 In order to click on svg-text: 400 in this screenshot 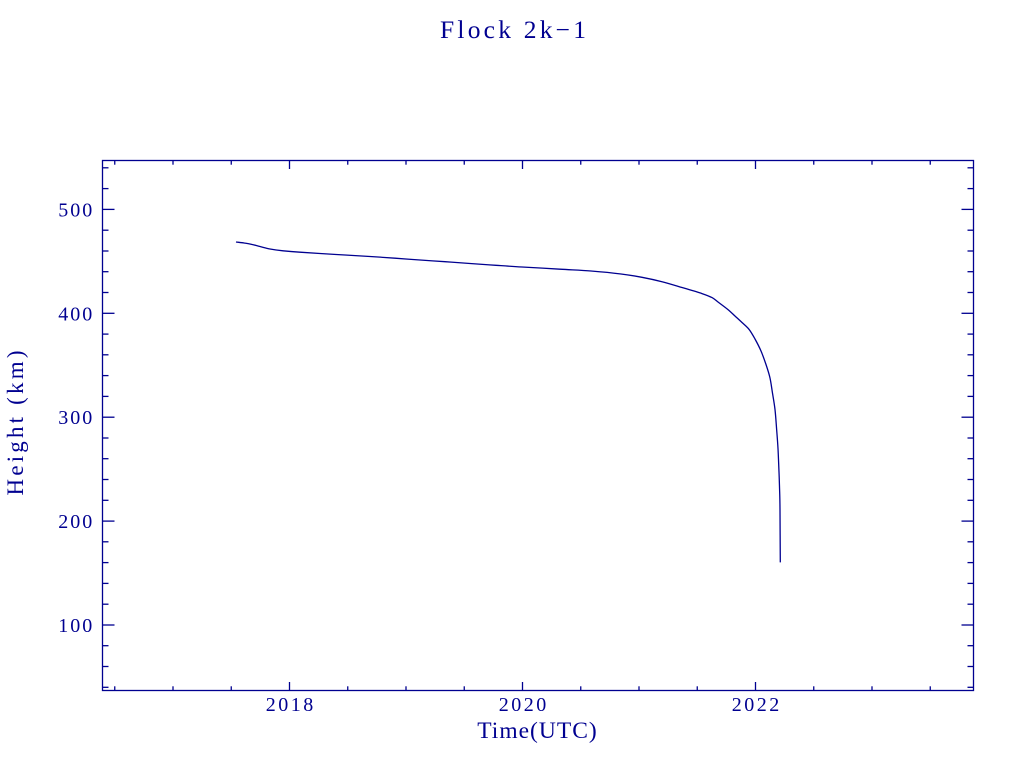, I will do `click(75, 314)`.